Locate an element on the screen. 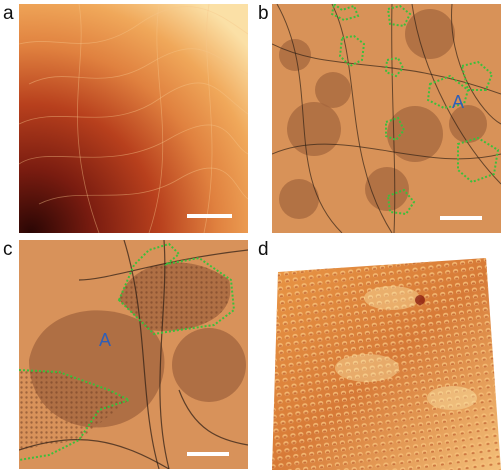 The height and width of the screenshot is (472, 502). panel-label-c: c is located at coordinates (8, 249).